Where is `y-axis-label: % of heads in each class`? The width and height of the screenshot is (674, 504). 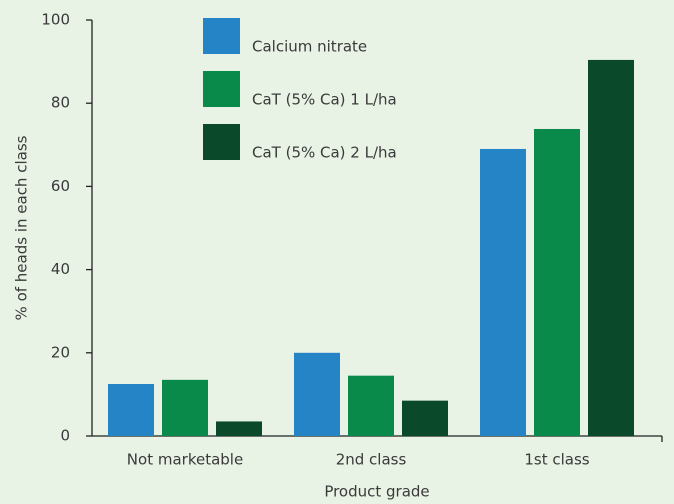 y-axis-label: % of heads in each class is located at coordinates (22, 227).